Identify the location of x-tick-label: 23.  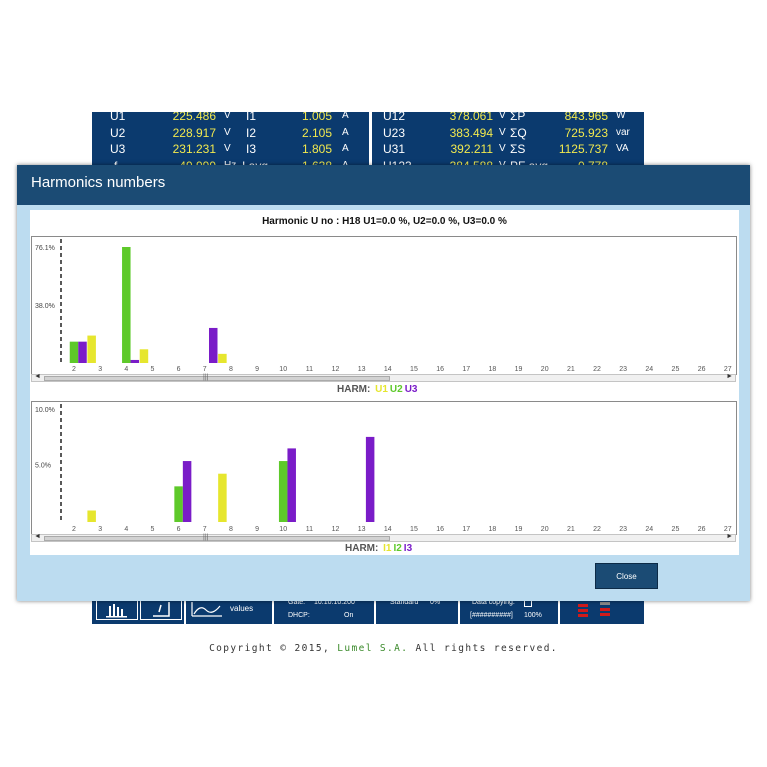
(623, 369).